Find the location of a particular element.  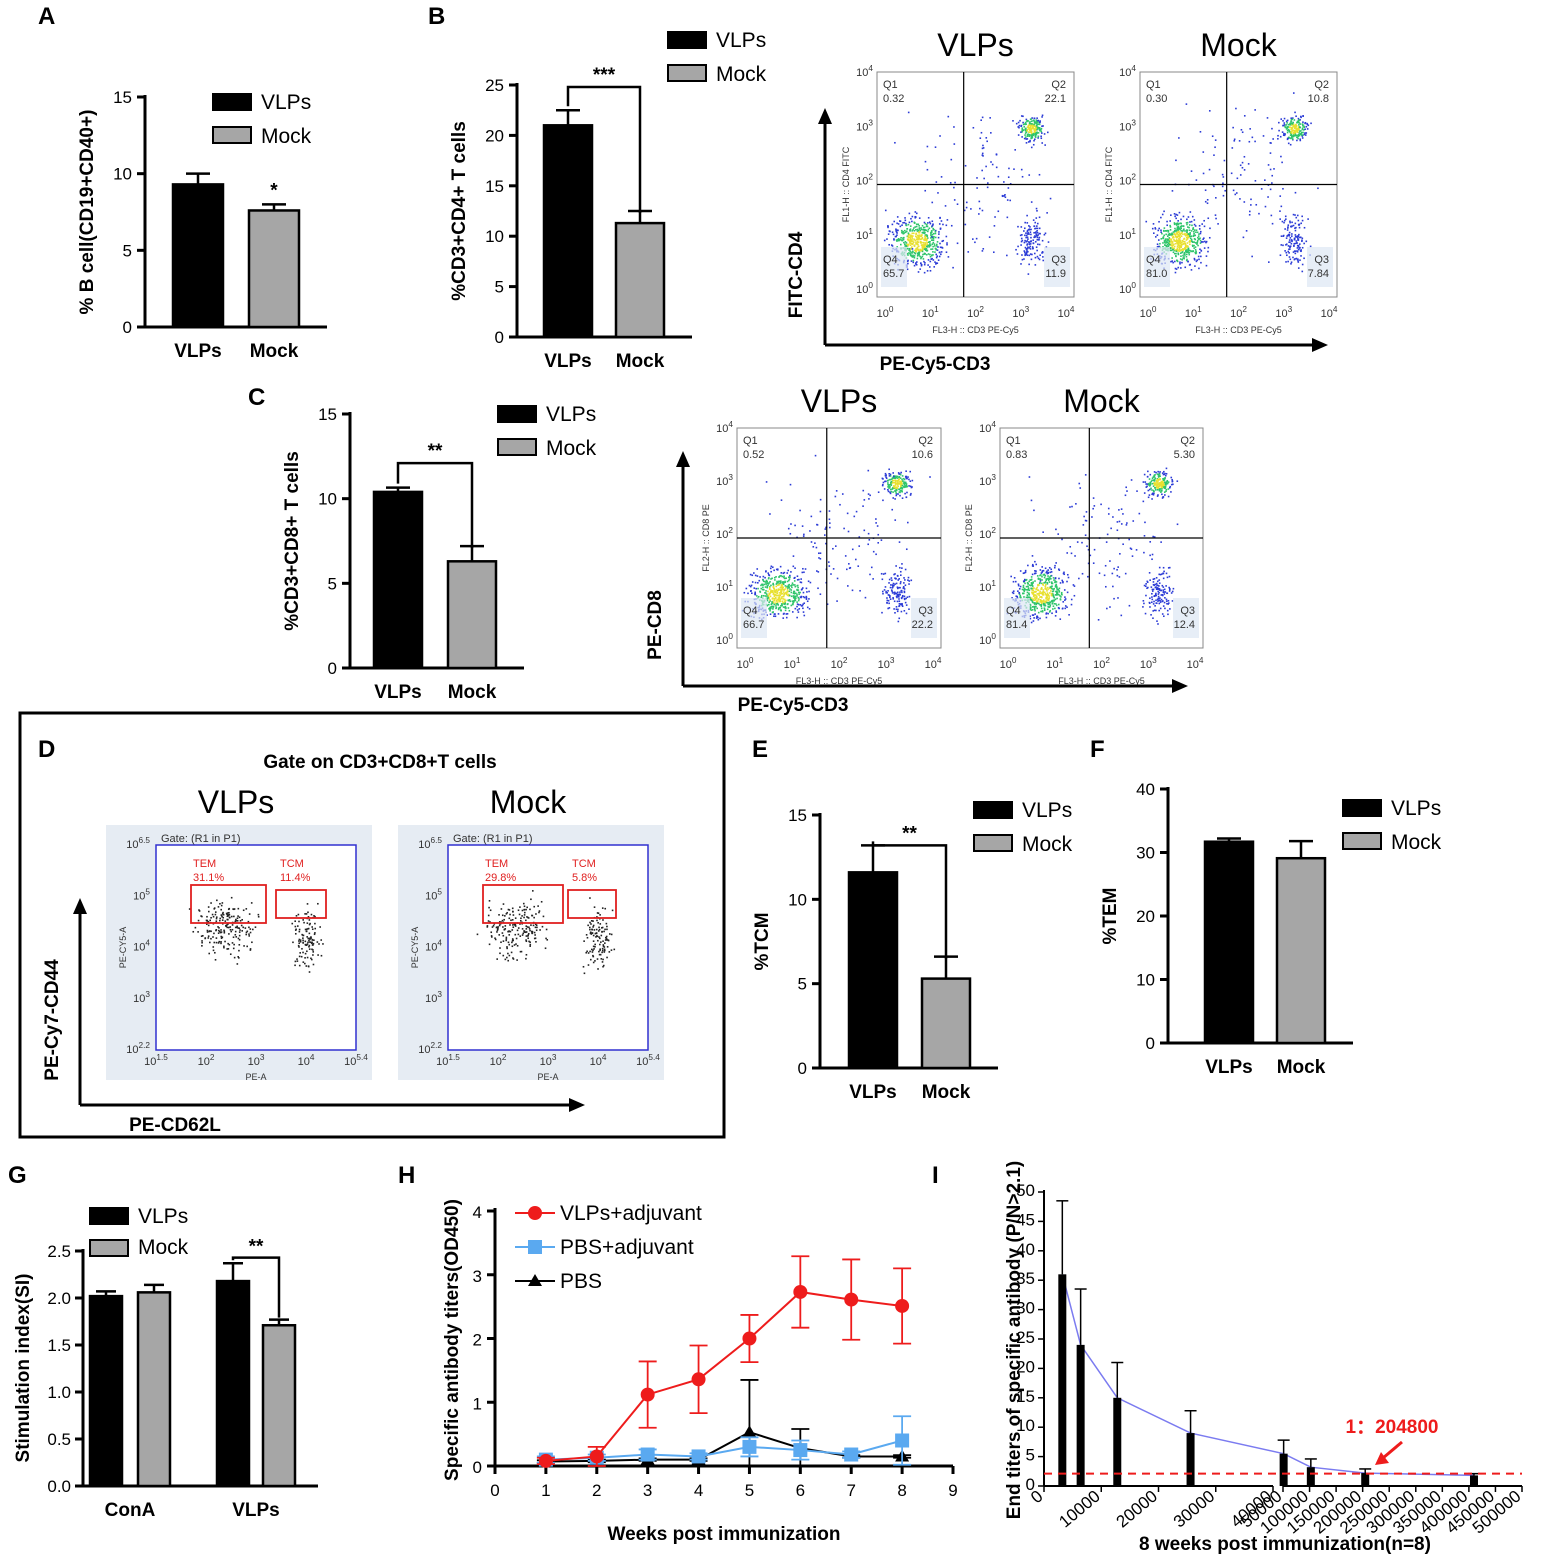

gate-label: Gate: (R1 in P1) is located at coordinates (492, 839).